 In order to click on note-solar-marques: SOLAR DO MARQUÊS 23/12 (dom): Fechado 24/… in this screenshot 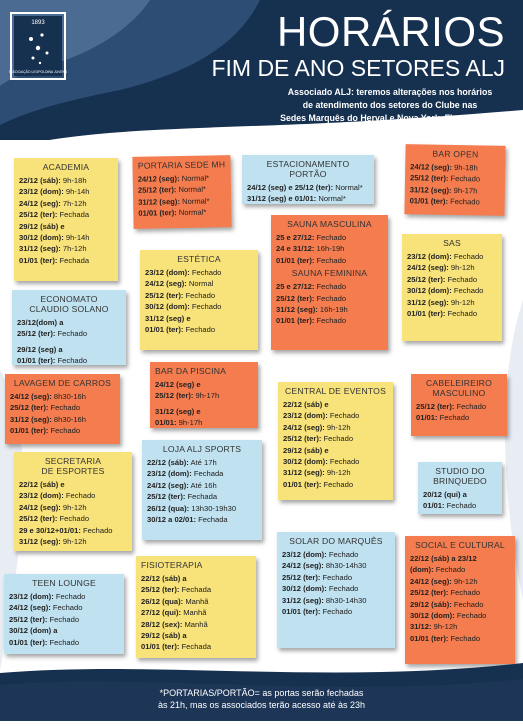, I will do `click(336, 590)`.